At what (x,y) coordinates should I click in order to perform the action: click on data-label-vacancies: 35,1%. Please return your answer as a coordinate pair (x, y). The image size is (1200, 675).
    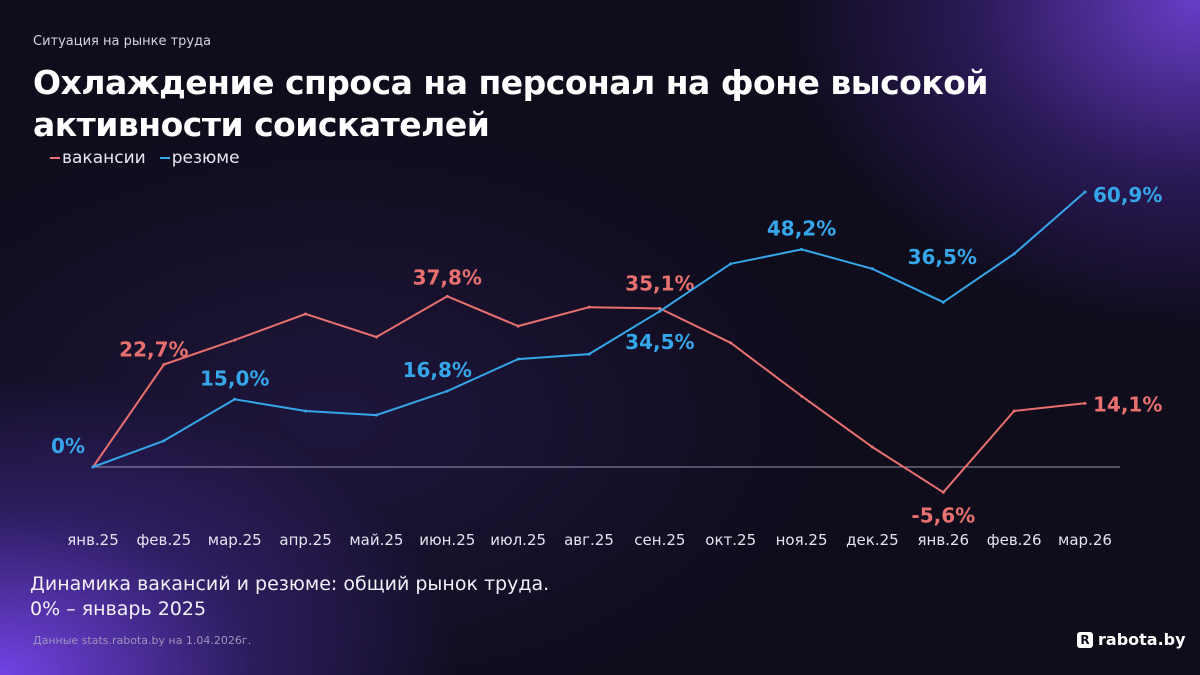
    Looking at the image, I should click on (659, 284).